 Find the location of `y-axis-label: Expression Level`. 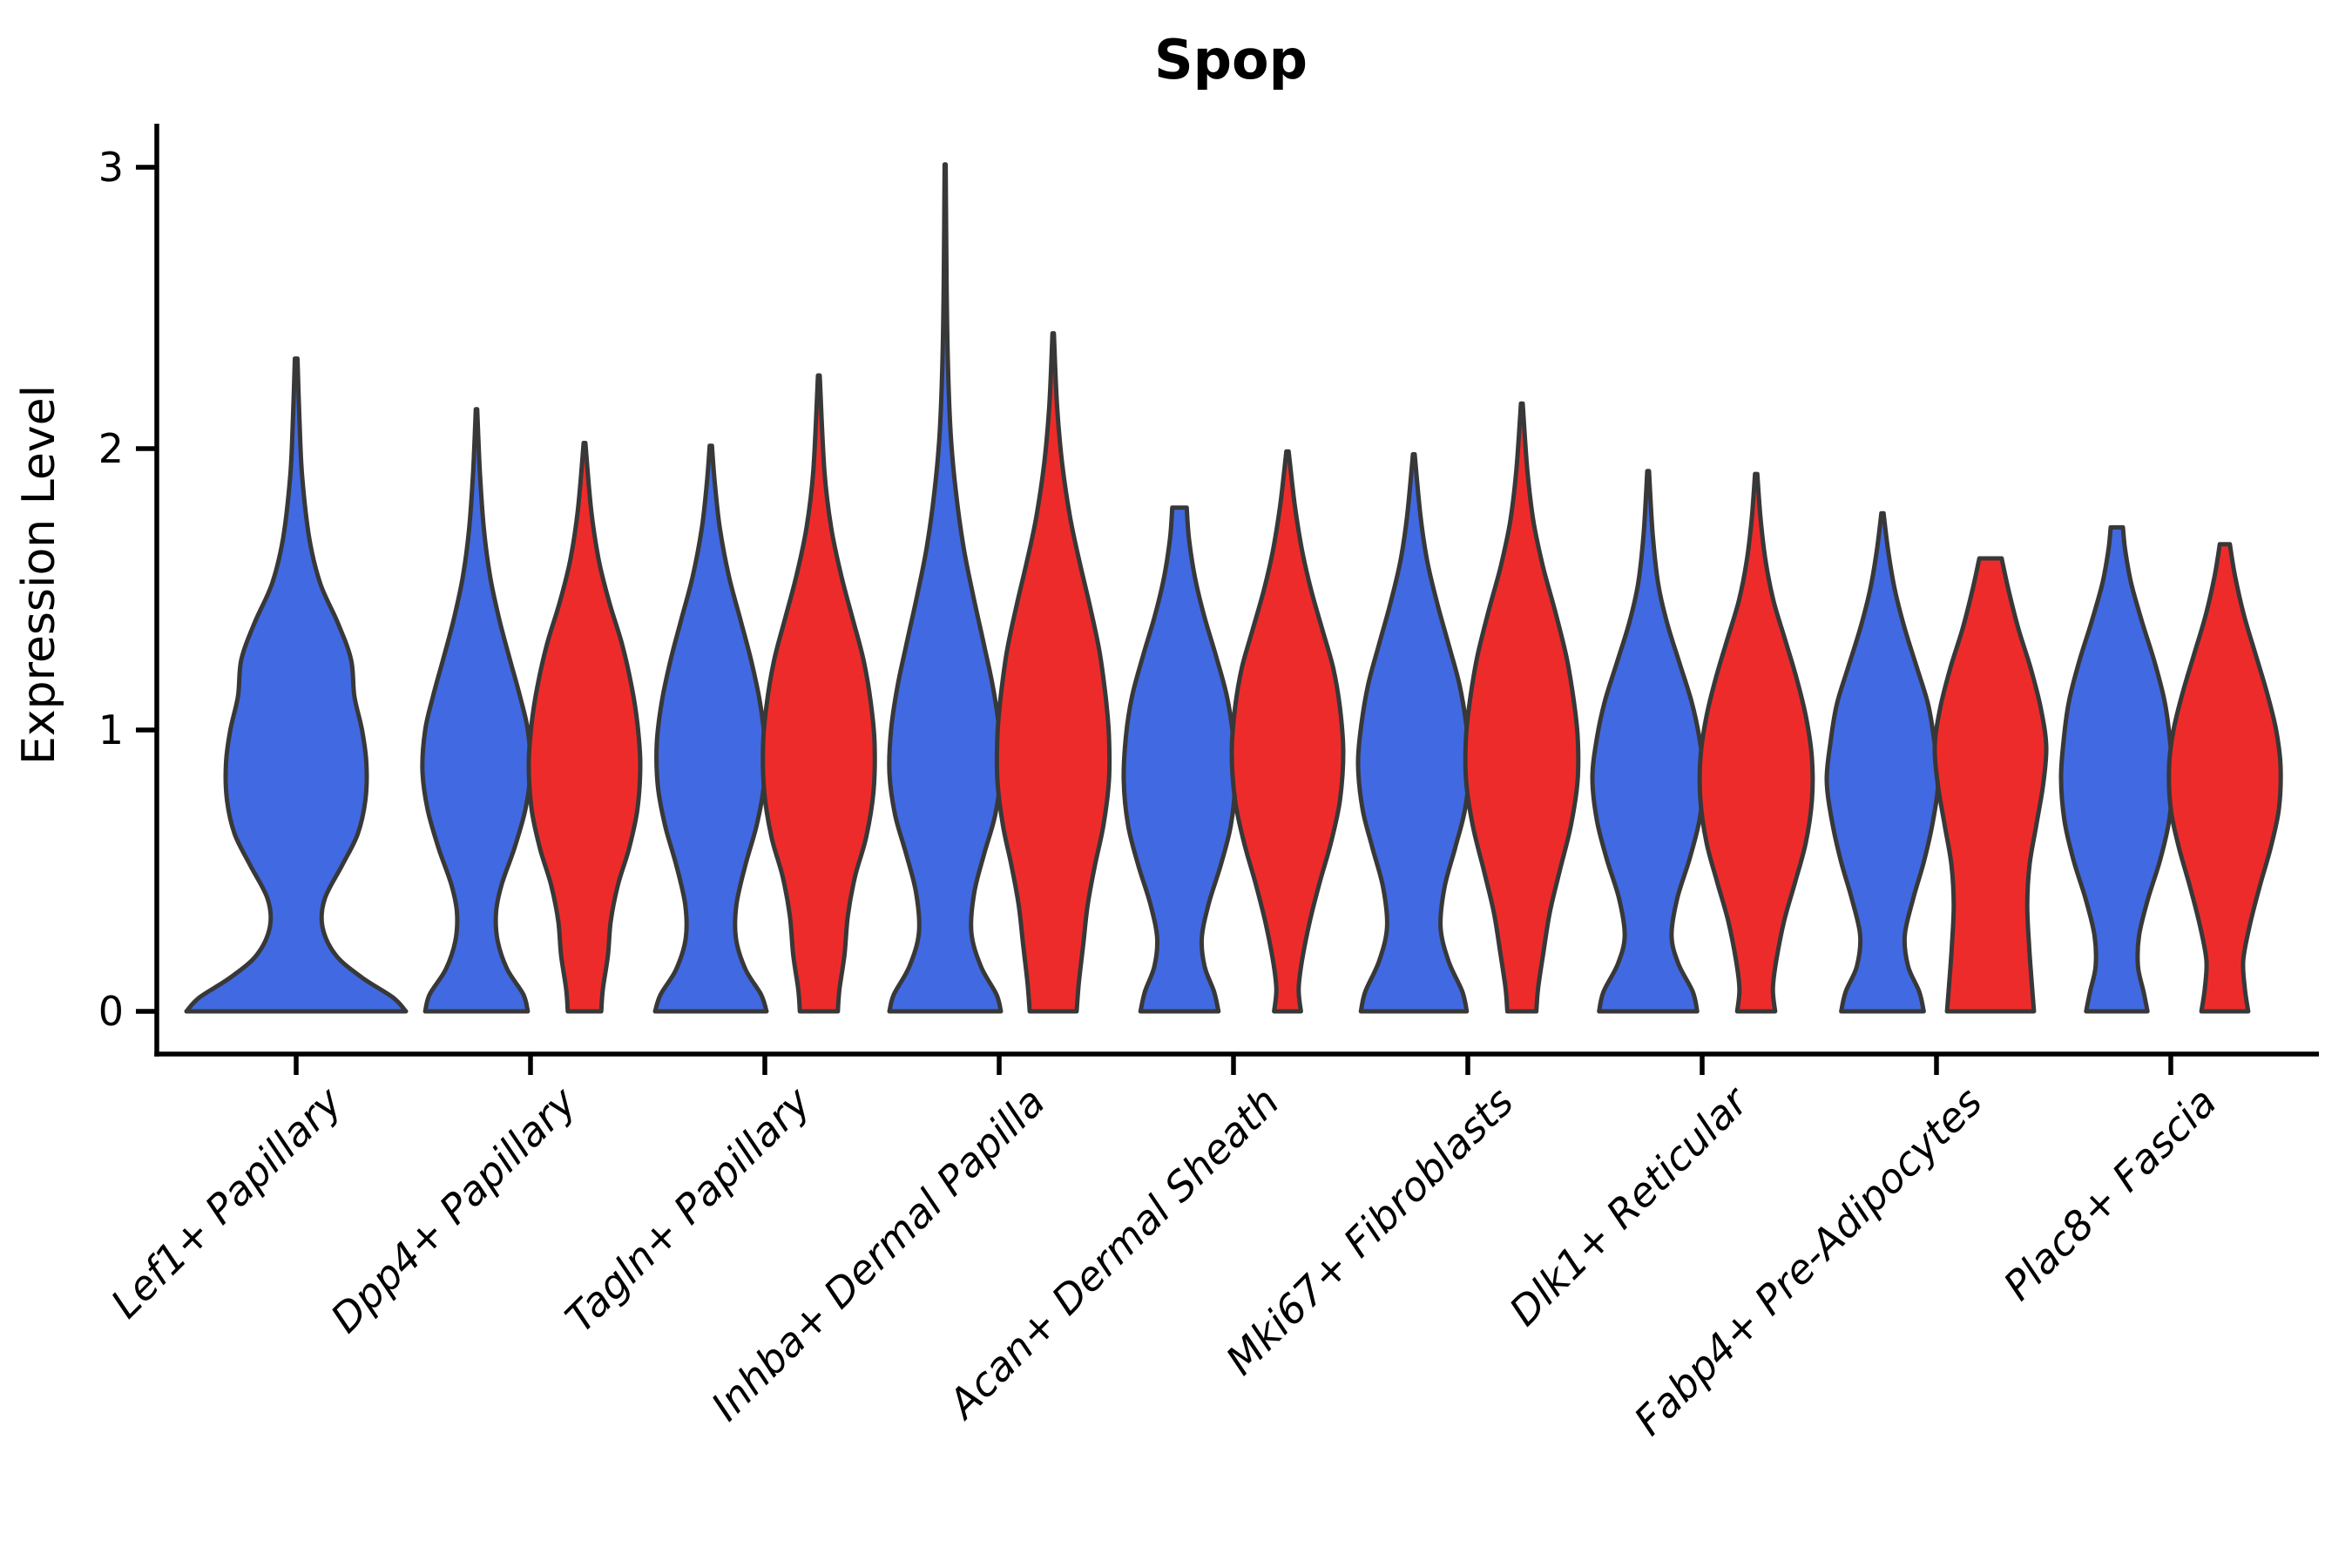

y-axis-label: Expression Level is located at coordinates (39, 575).